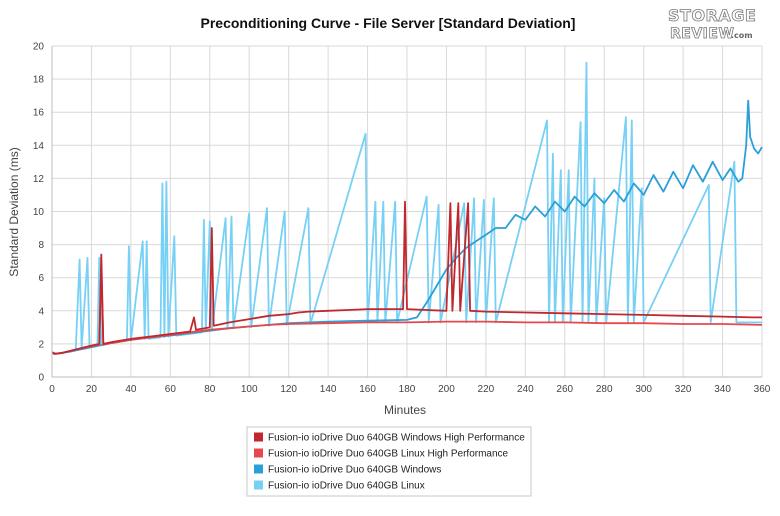  I want to click on y-tick-label: 18, so click(39, 80).